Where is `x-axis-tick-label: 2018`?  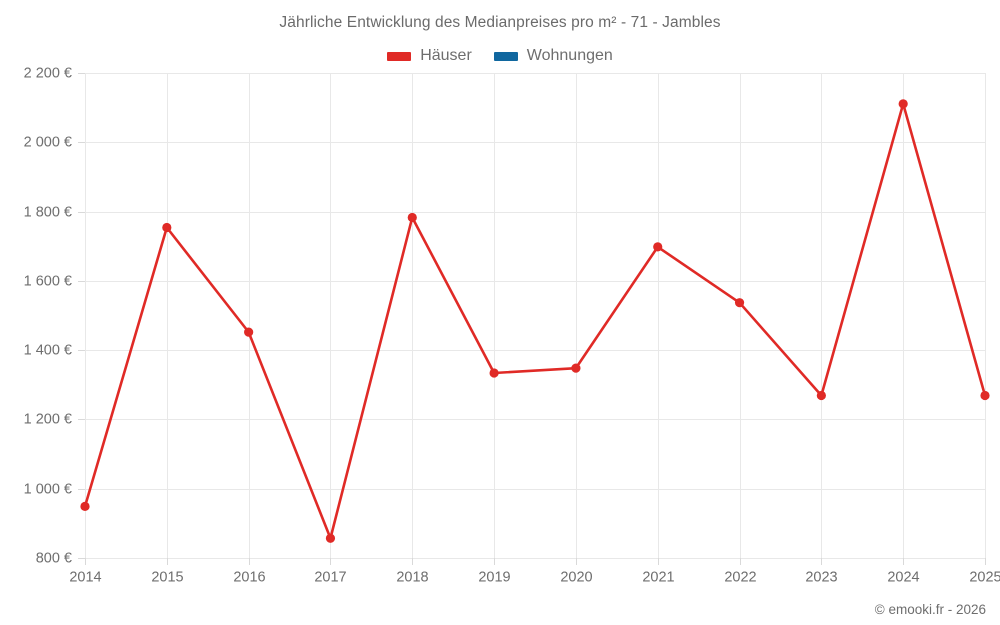
x-axis-tick-label: 2018 is located at coordinates (412, 578).